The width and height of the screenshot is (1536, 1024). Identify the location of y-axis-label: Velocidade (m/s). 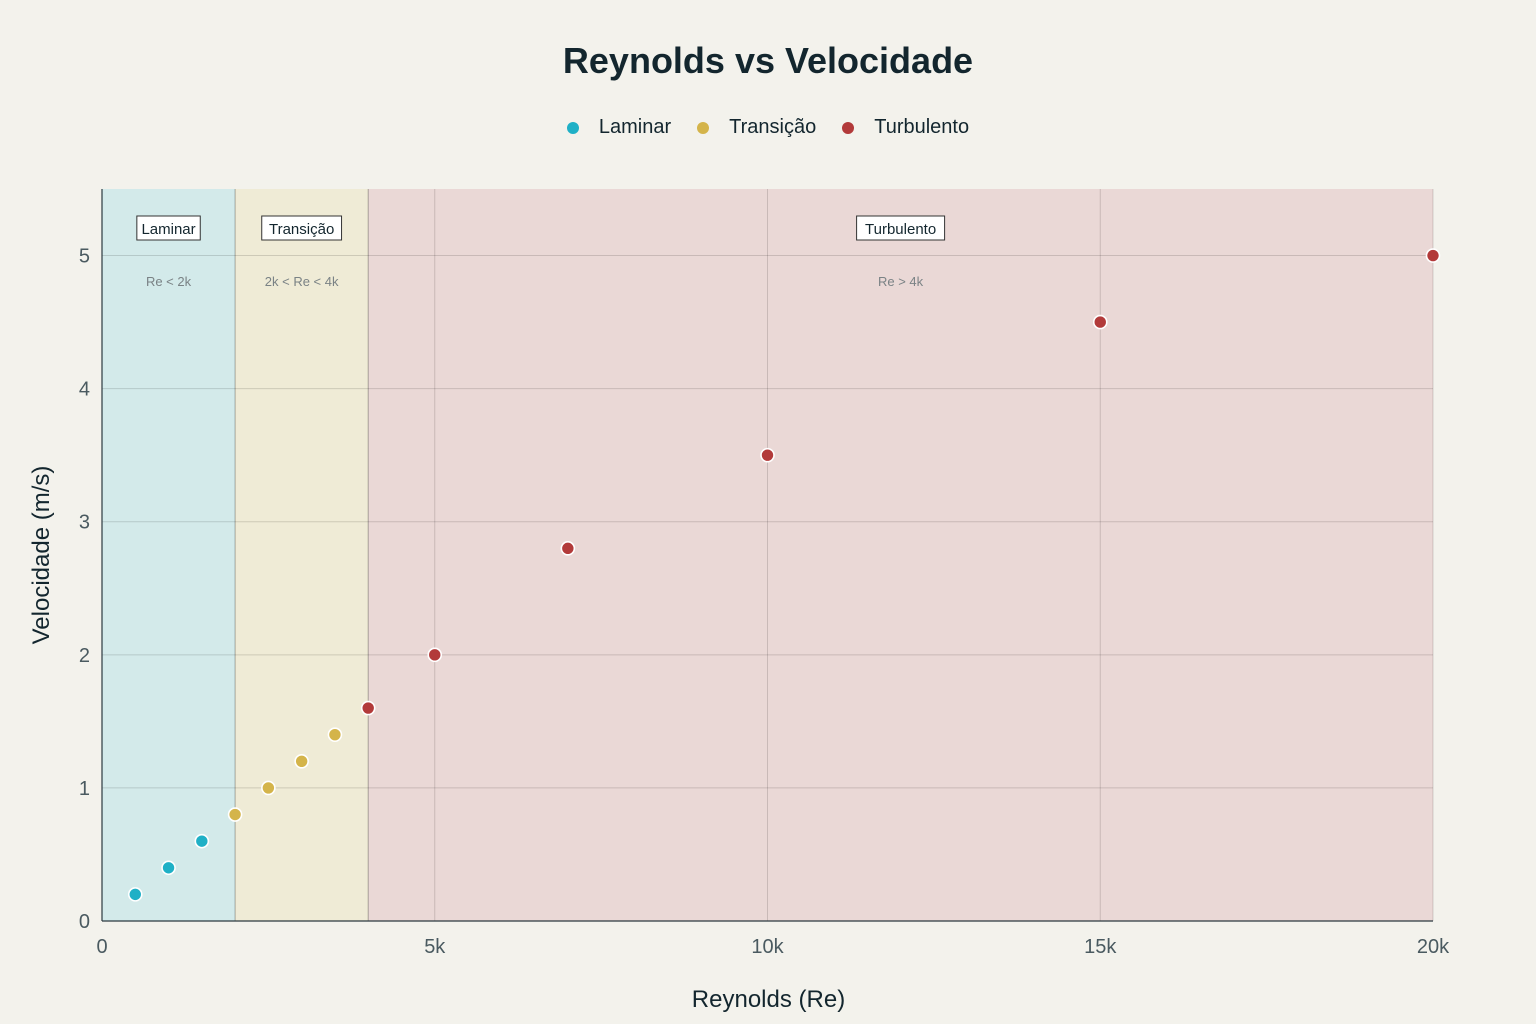
(41, 555).